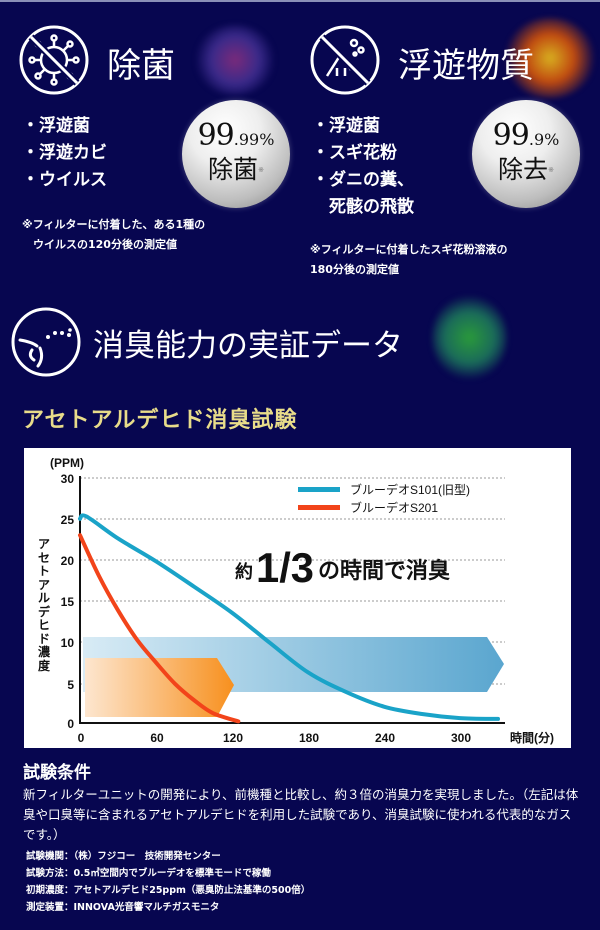 Image resolution: width=600 pixels, height=930 pixels. I want to click on list-item: ・浮遊カビ, so click(64, 153).